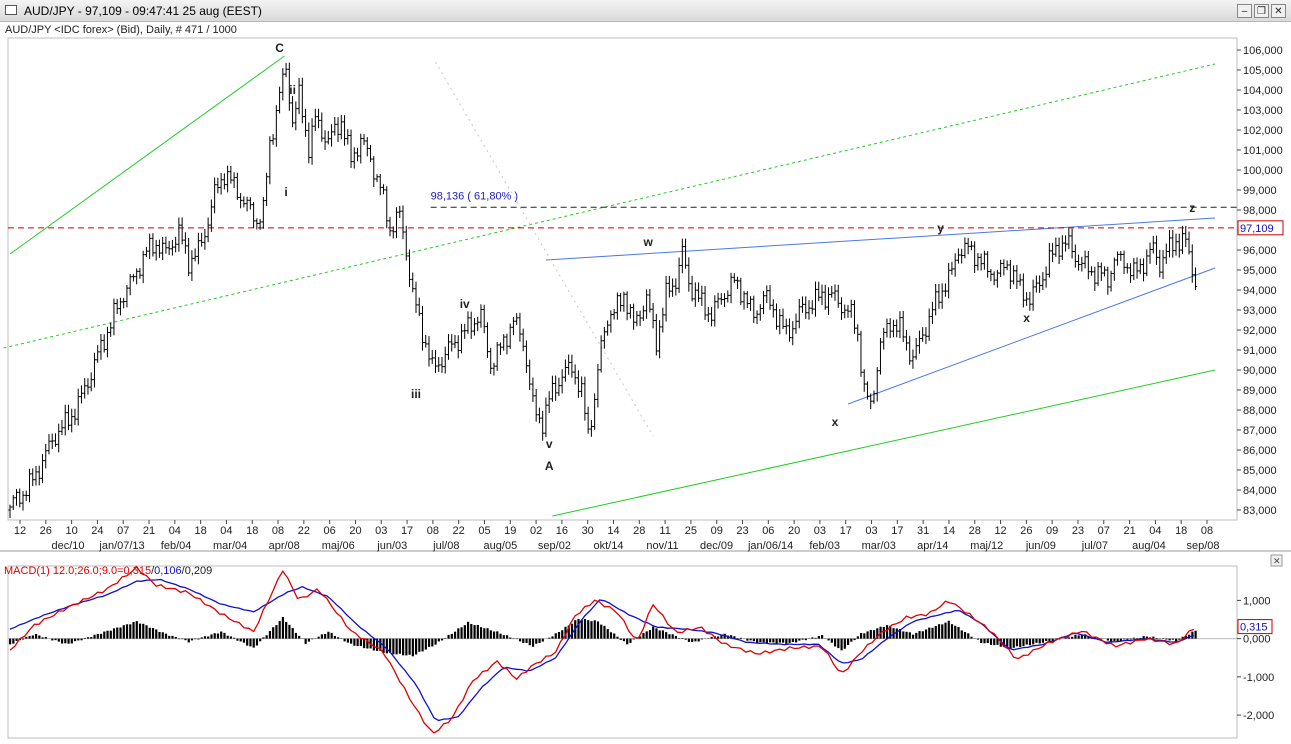  I want to click on x-day-label: 04, so click(1155, 531).